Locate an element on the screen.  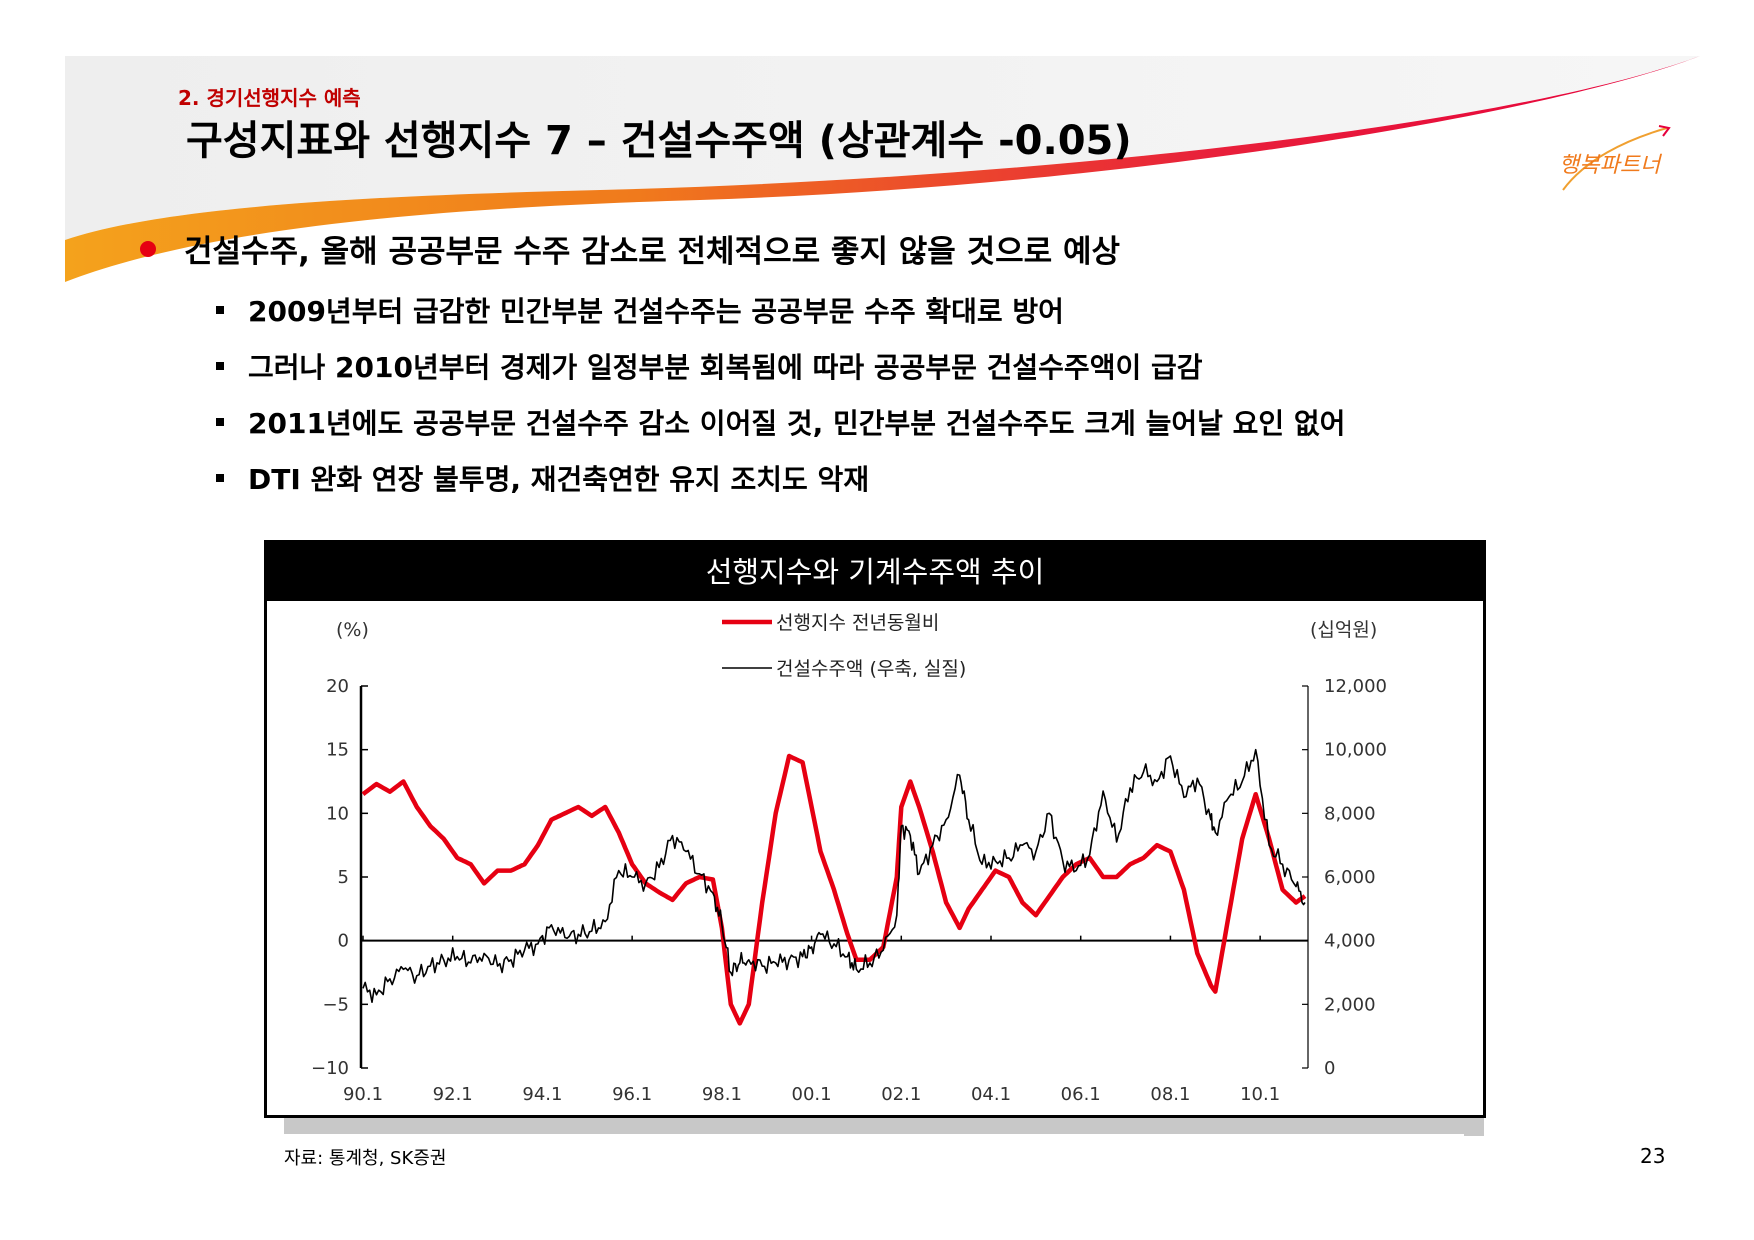
sub-bullet-text: DTI 완화 연장 불투명, 재건축연한 유지 조치도 악재 is located at coordinates (559, 479).